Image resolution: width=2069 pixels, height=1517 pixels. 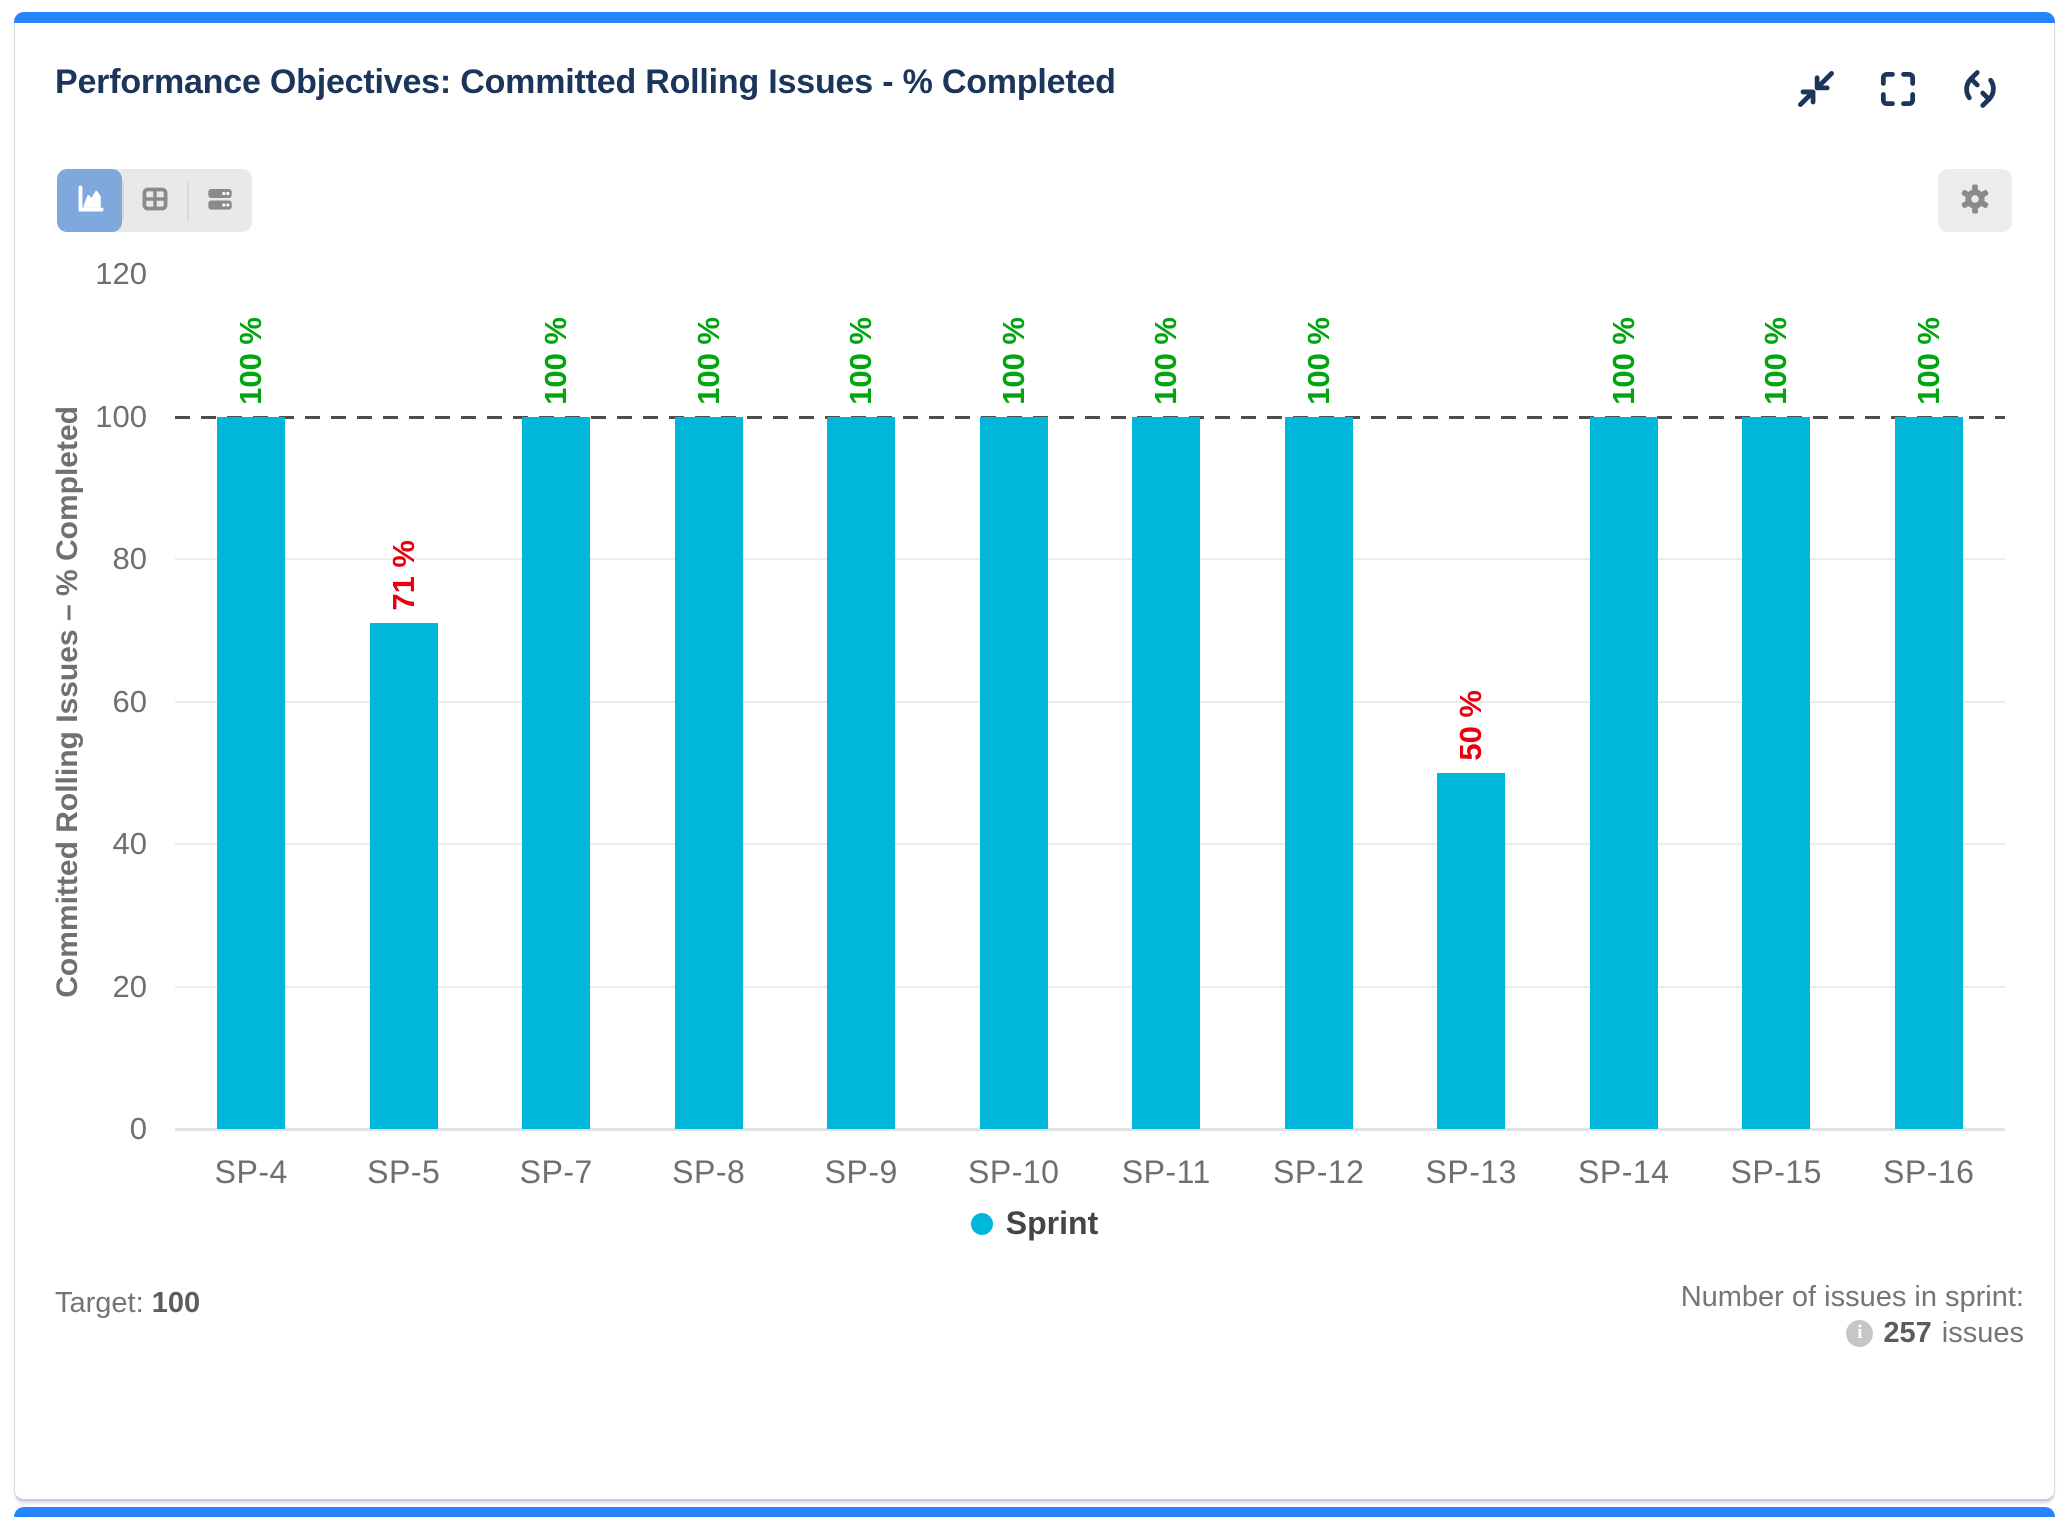 What do you see at coordinates (121, 416) in the screenshot?
I see `y-tick-label: 100` at bounding box center [121, 416].